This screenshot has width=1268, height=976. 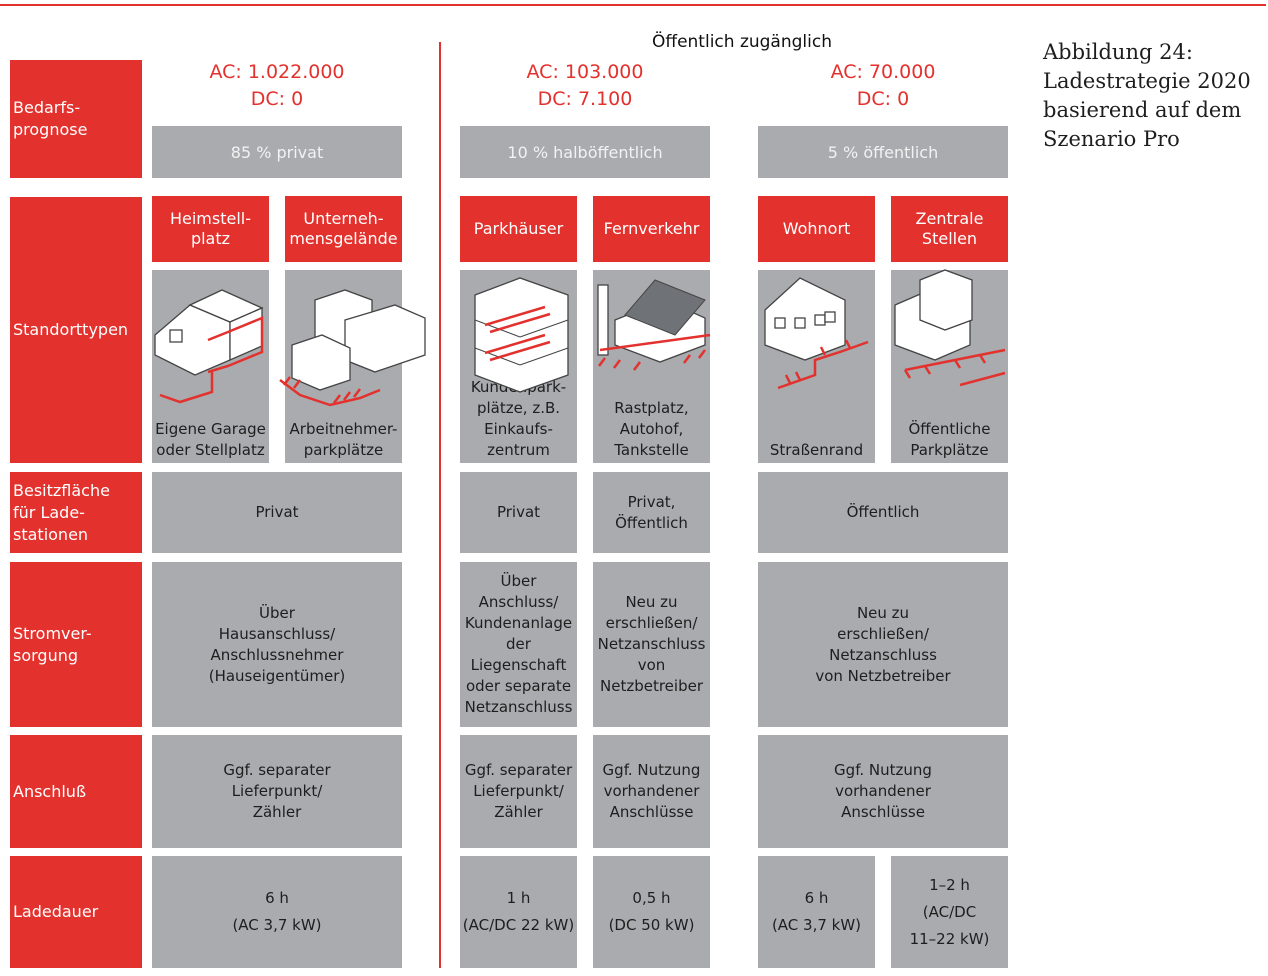 What do you see at coordinates (277, 925) in the screenshot?
I see `cell-line: (AC 3,7 kW)` at bounding box center [277, 925].